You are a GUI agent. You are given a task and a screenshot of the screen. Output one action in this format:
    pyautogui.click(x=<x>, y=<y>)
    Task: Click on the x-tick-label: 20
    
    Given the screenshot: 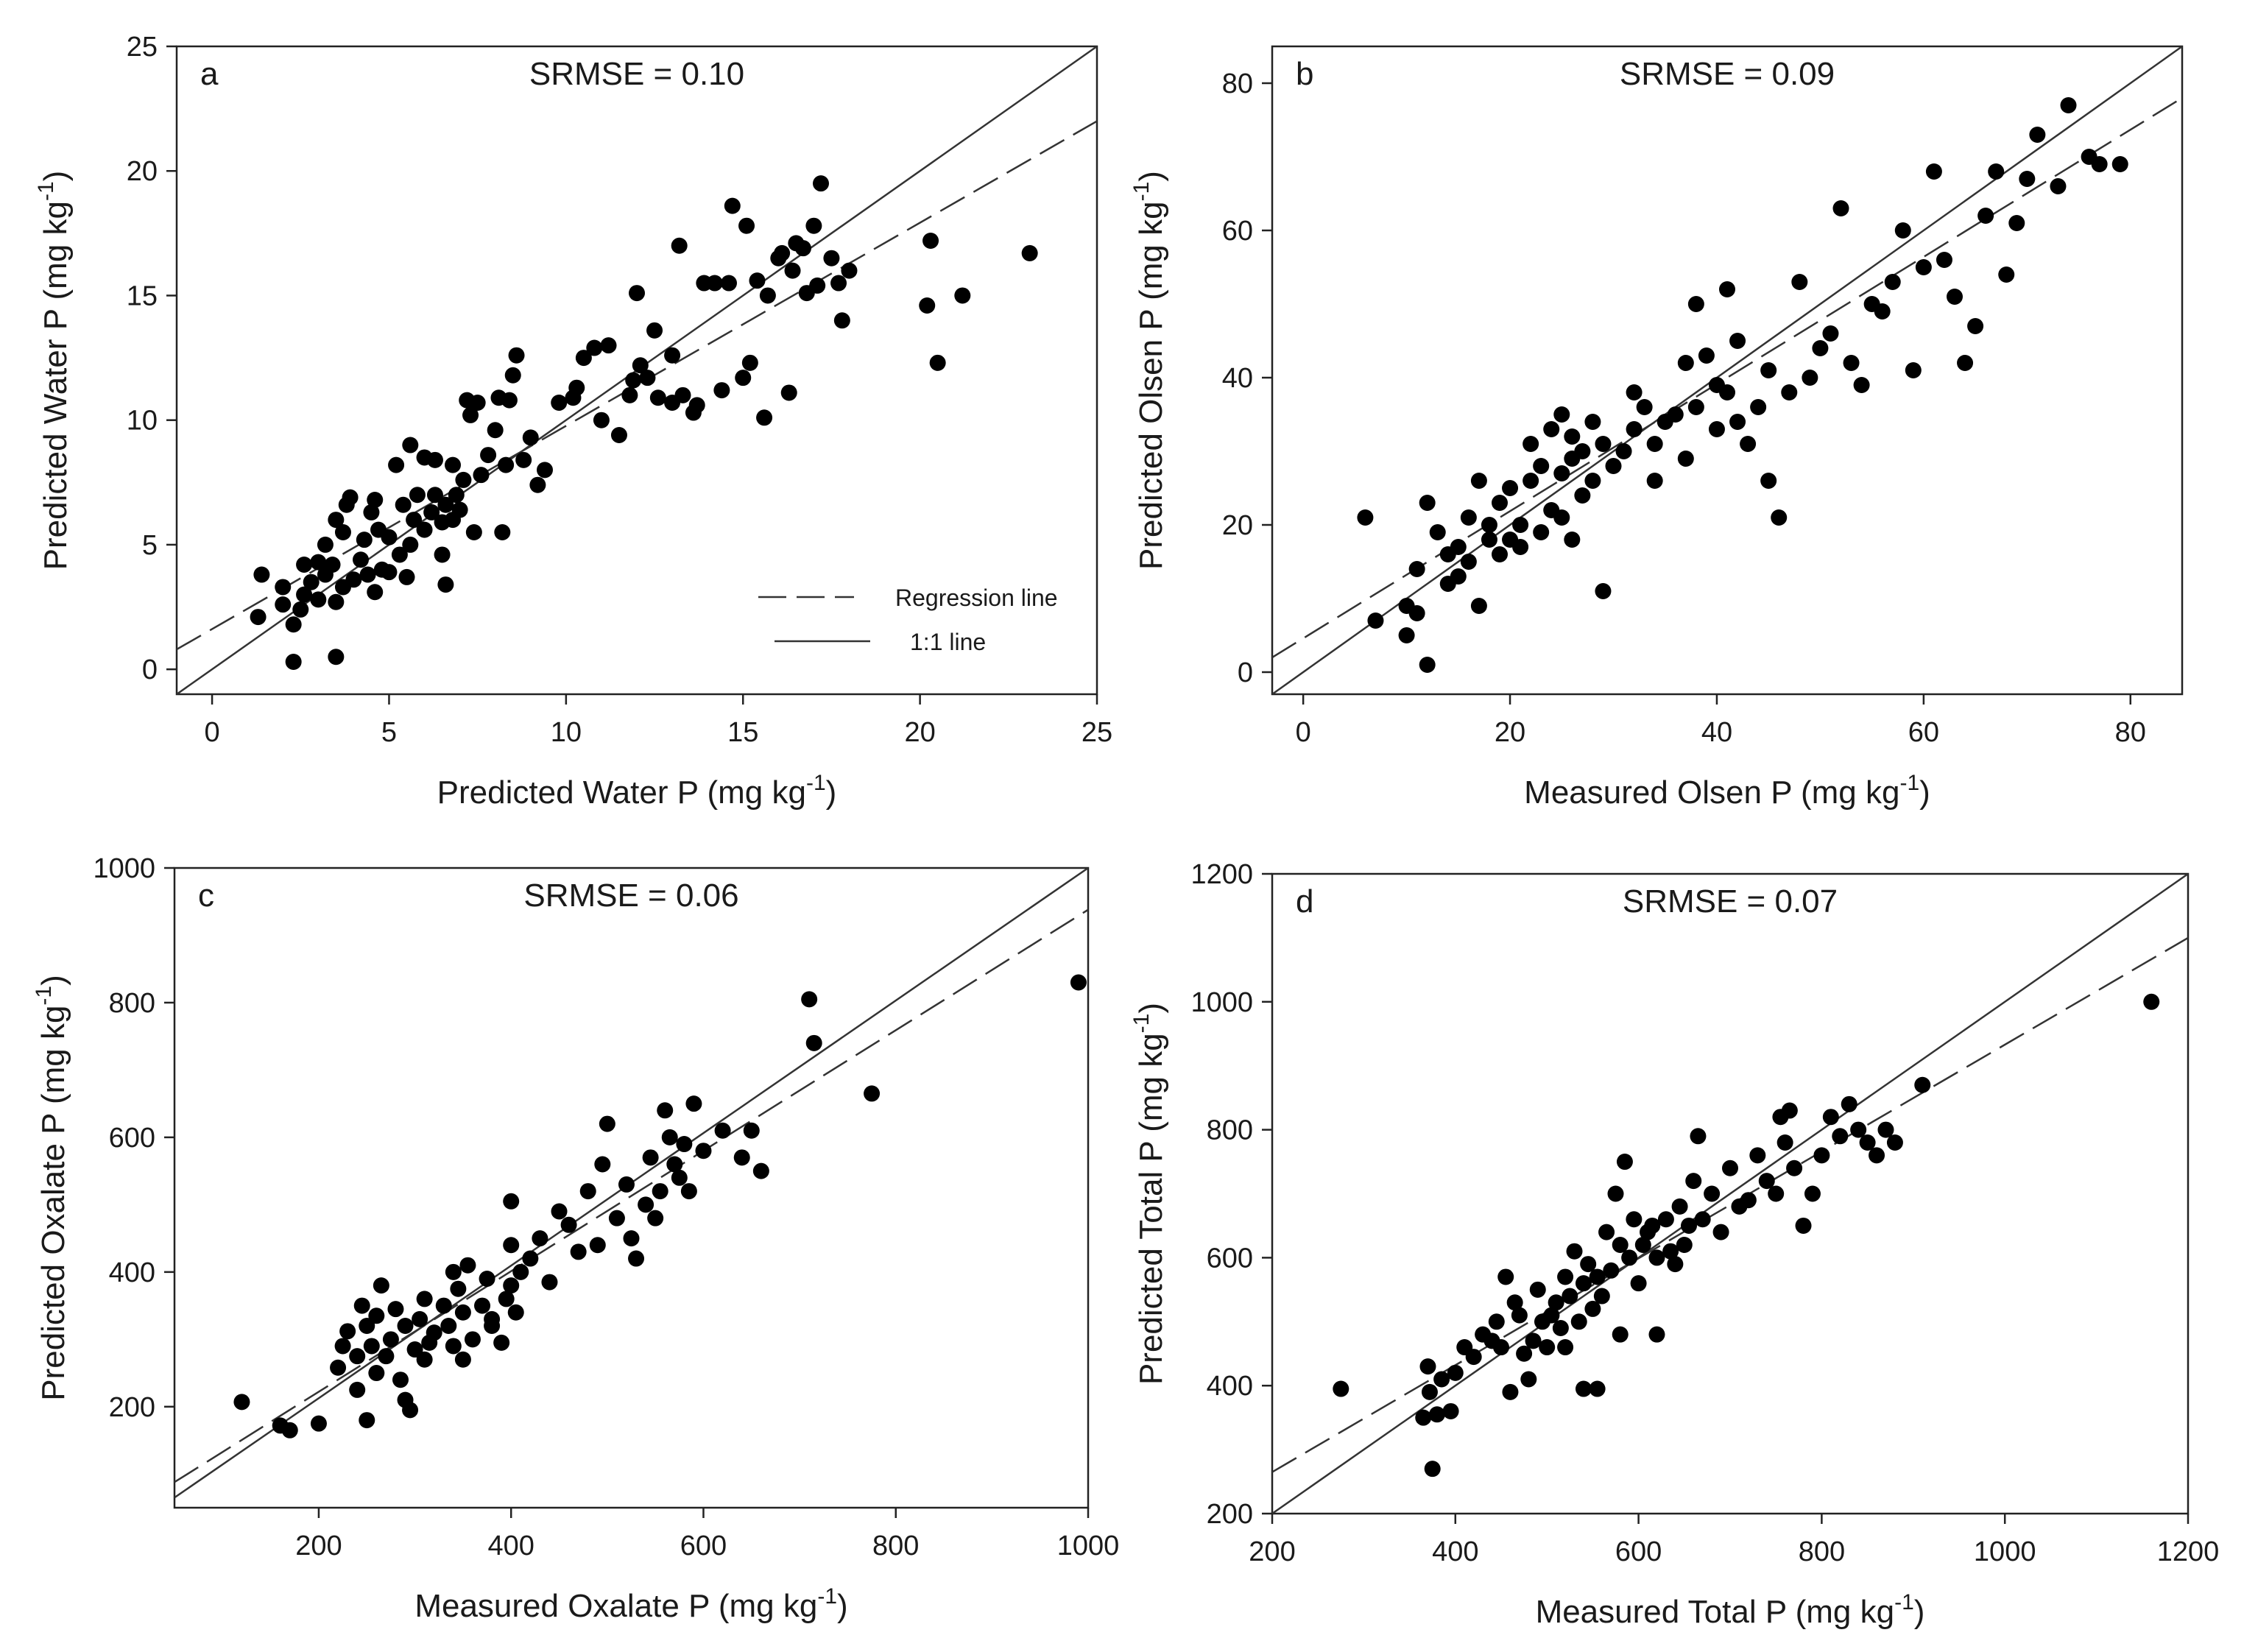 What is the action you would take?
    pyautogui.click(x=1510, y=732)
    